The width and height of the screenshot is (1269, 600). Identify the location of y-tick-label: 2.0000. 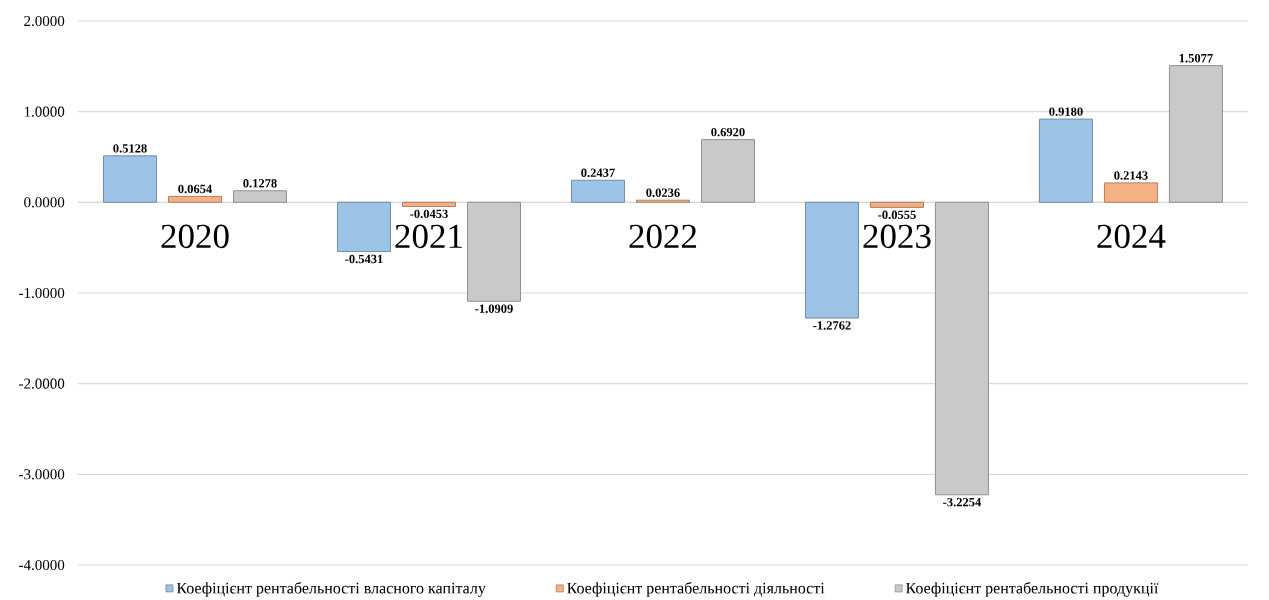
(44, 21).